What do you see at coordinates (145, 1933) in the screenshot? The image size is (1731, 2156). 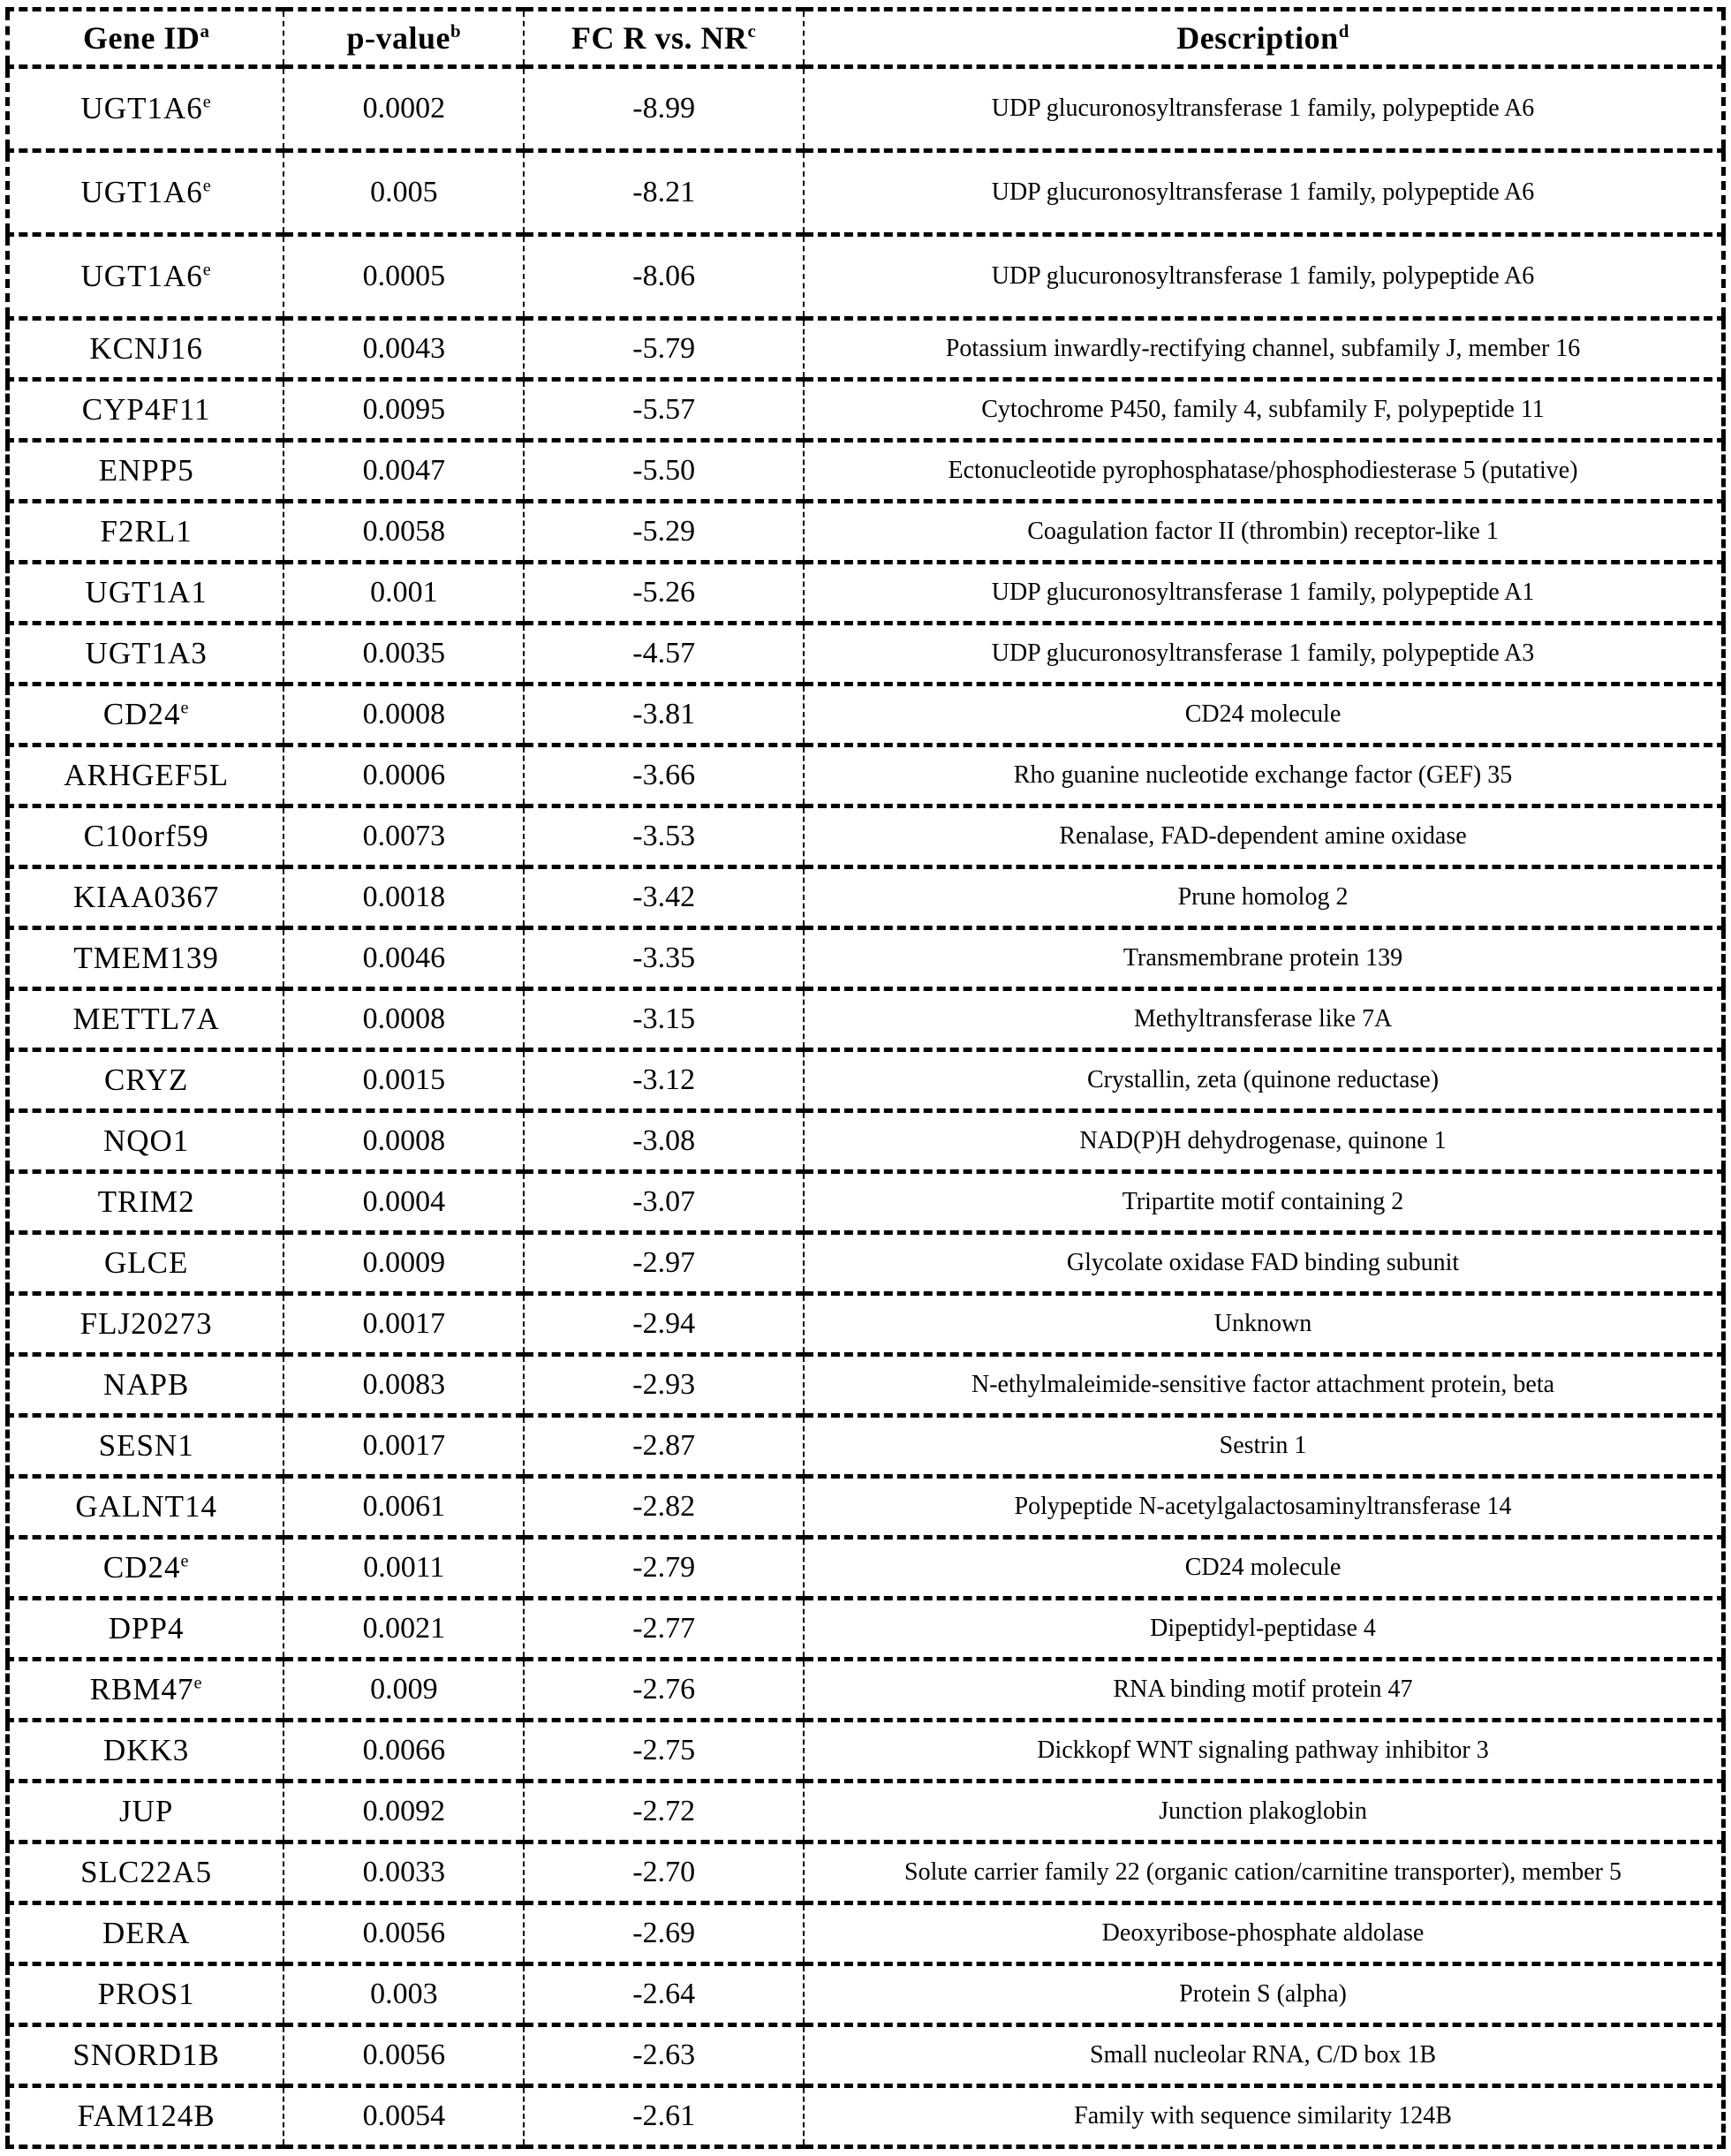 I see `gene-id-cell: DERA` at bounding box center [145, 1933].